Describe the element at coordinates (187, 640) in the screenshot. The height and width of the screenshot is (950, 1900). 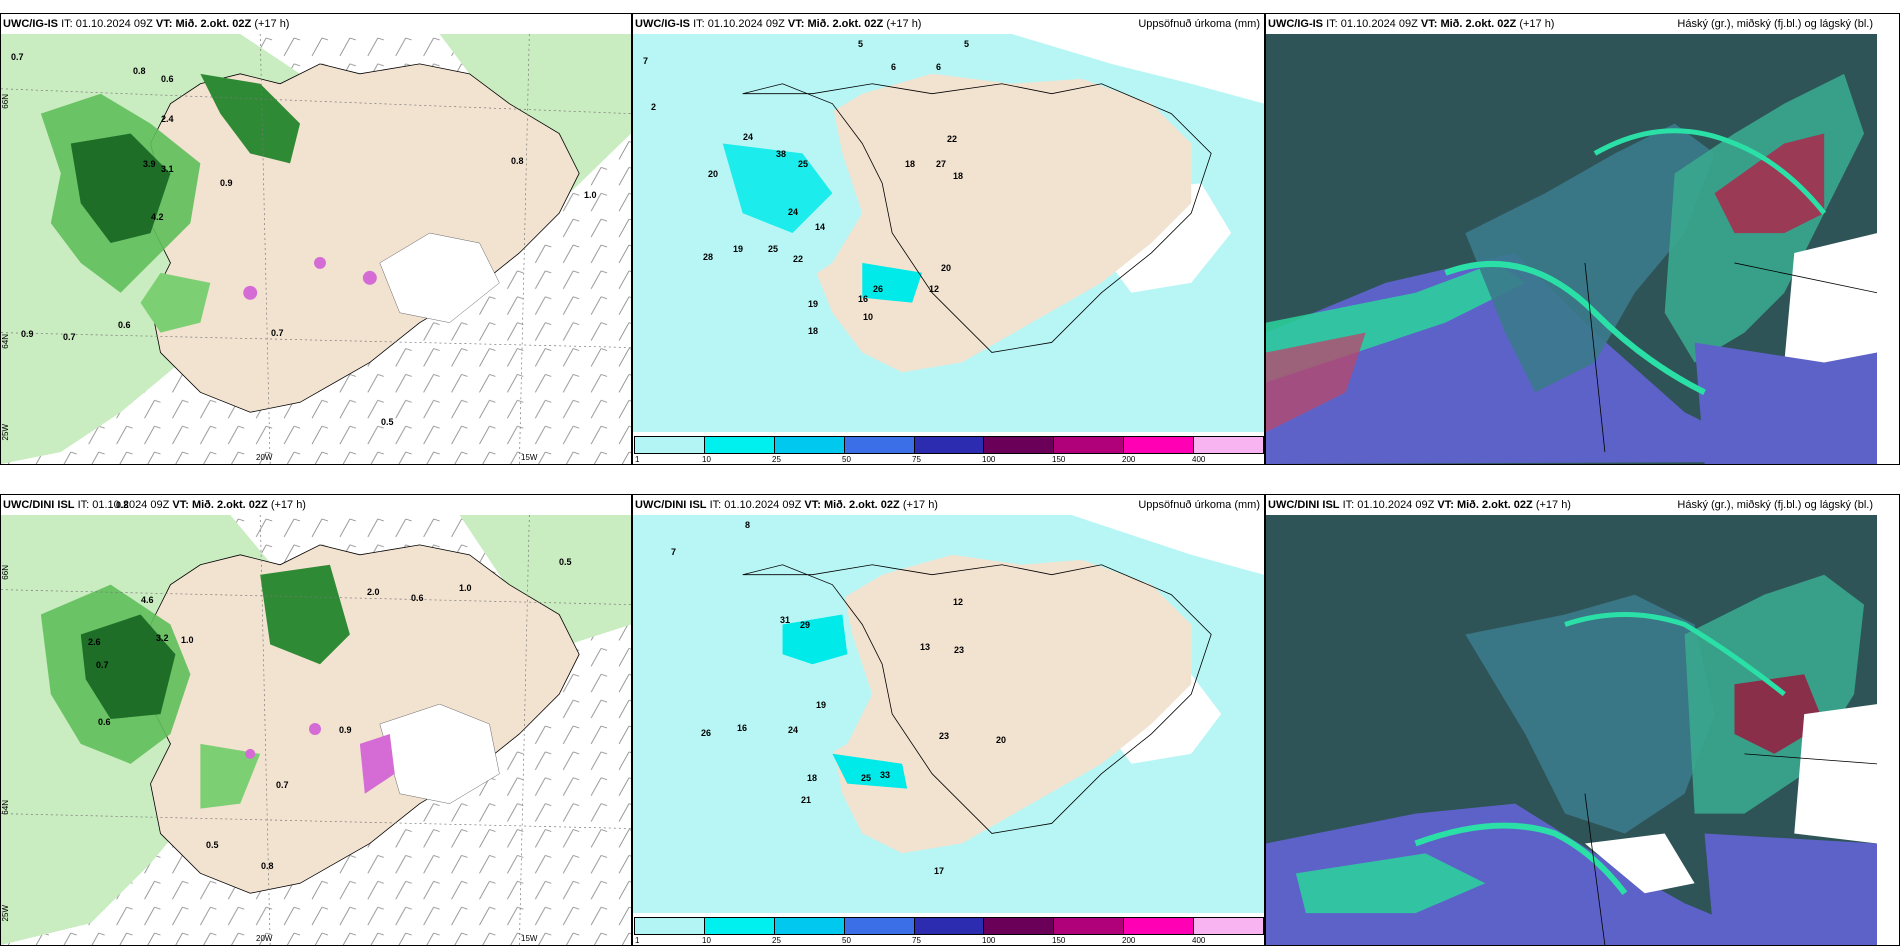
I see `value-label: 1.0` at that location.